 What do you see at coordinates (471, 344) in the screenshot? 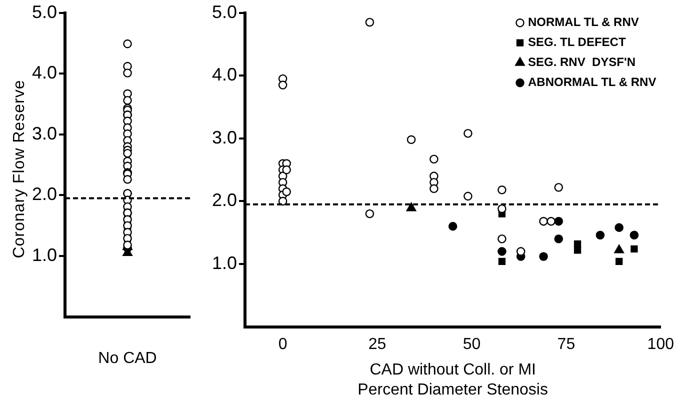
I see `x-tick-label: 50` at bounding box center [471, 344].